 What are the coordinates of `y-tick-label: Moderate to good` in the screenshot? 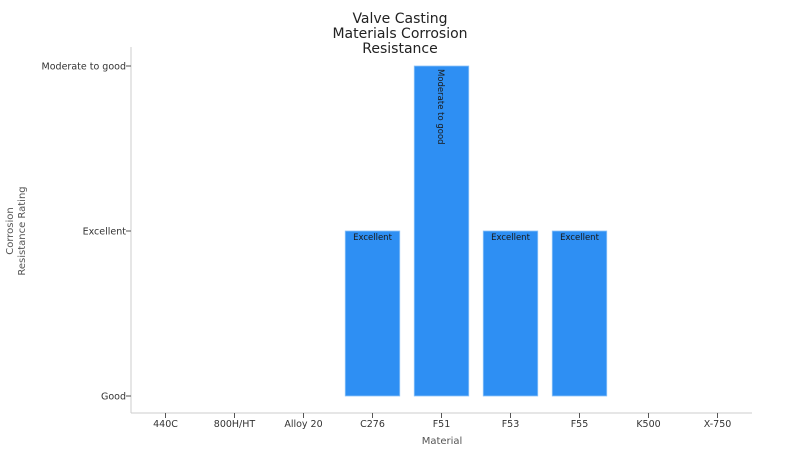 It's located at (84, 67).